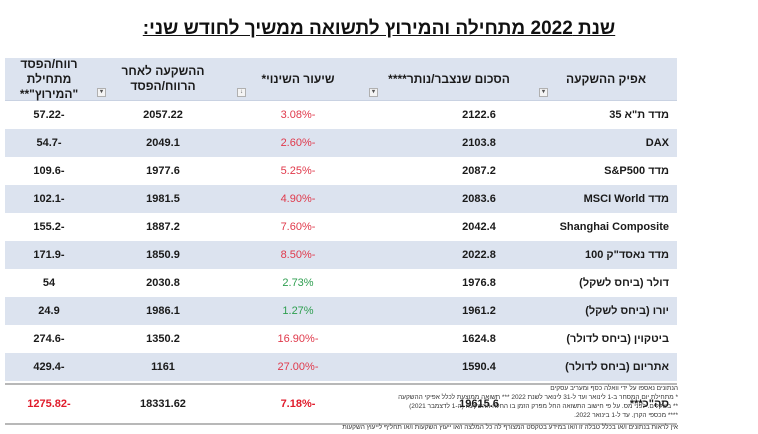  Describe the element at coordinates (341, 283) in the screenshot. I see `table-row: דולר (ביחס לשקל) 1976.8 2.73% 2030.8 54` at that location.